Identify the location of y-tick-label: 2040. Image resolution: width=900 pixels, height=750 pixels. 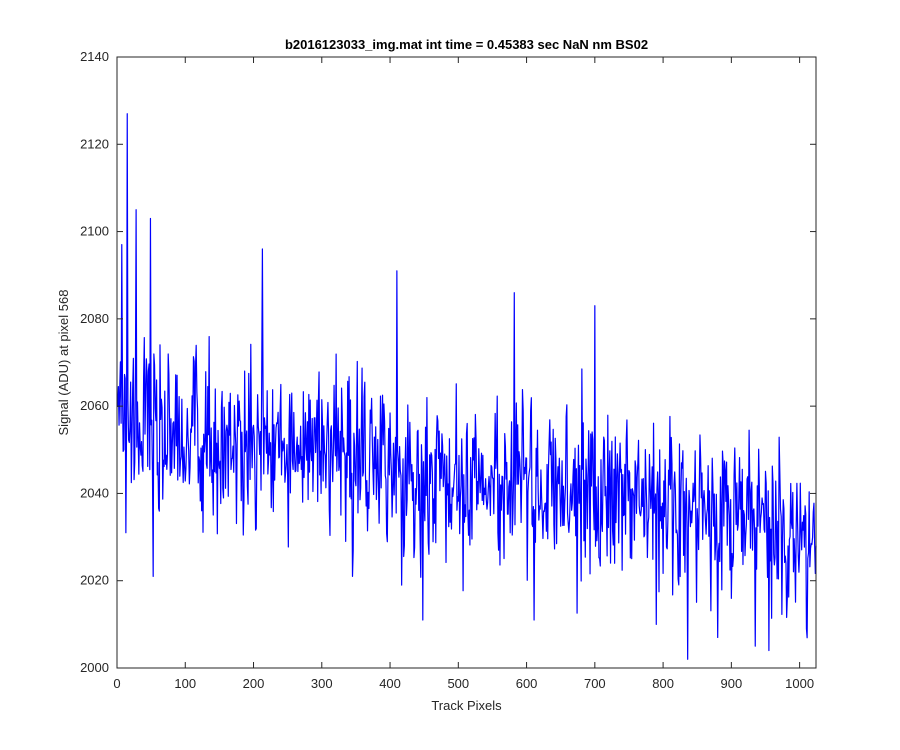
(94, 492).